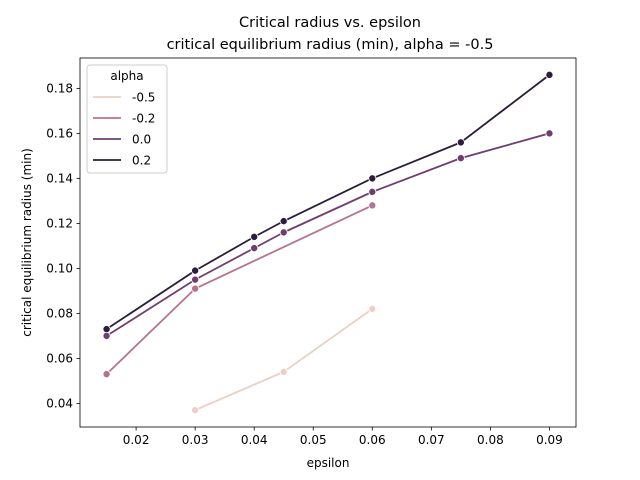 The height and width of the screenshot is (480, 640). Describe the element at coordinates (122, 160) in the screenshot. I see `legend-entry: 0.2` at that location.